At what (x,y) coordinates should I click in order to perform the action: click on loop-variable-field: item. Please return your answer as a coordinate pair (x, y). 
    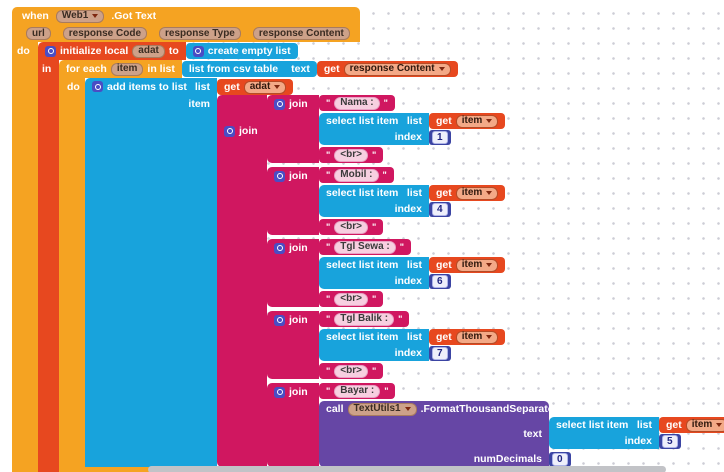
    Looking at the image, I should click on (127, 69).